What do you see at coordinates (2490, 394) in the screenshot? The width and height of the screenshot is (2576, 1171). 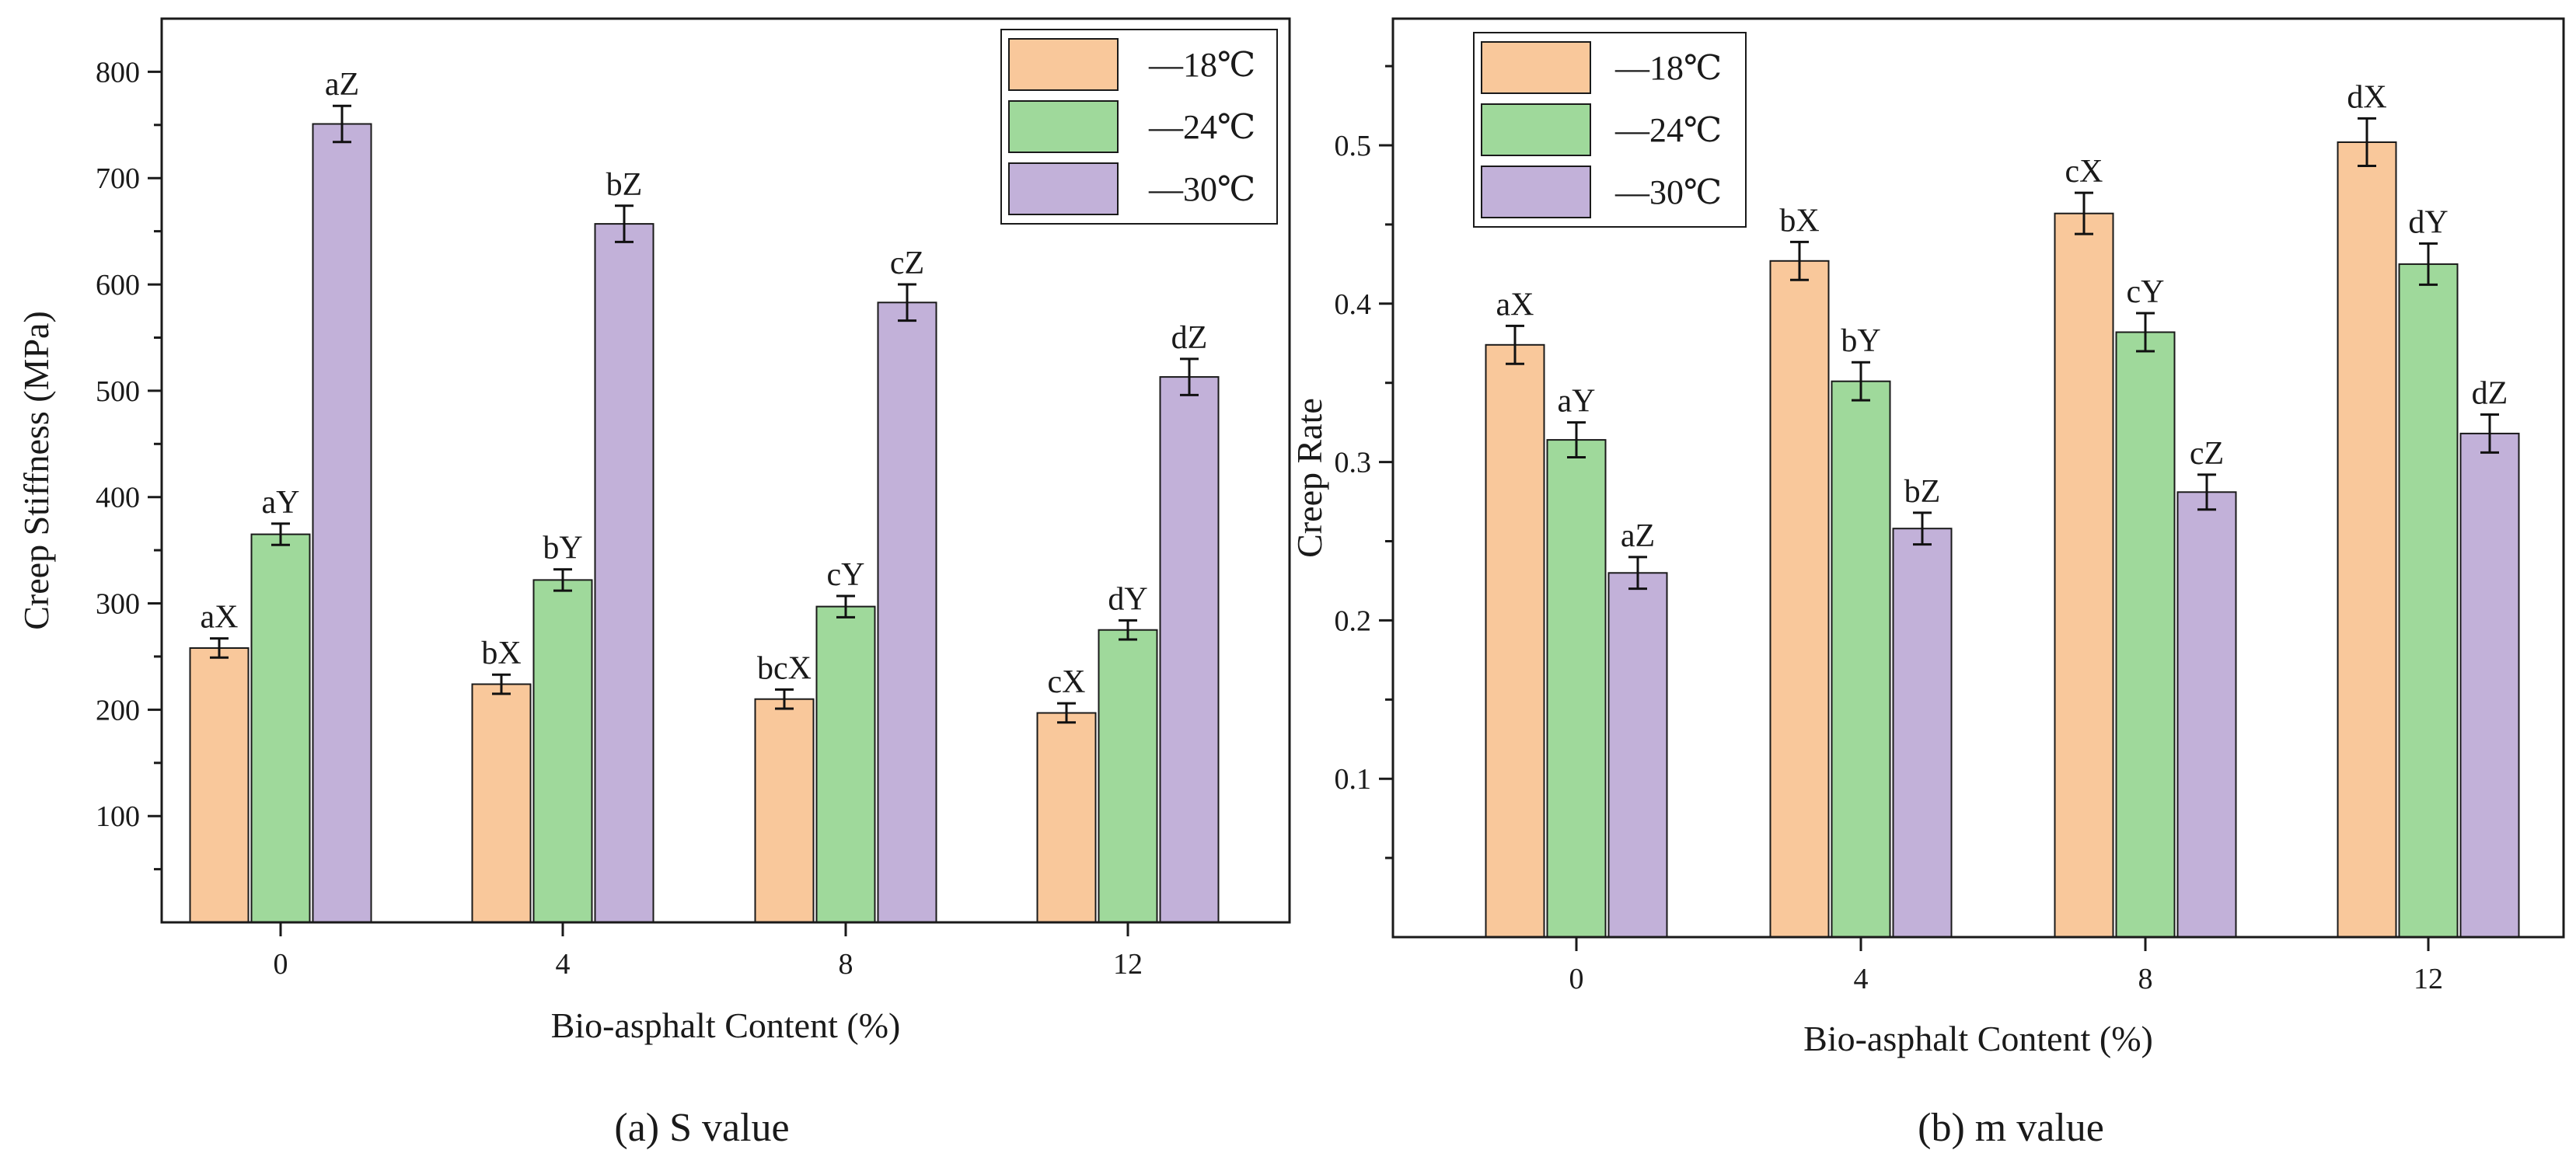 I see `chart-b-bar-label-s2-c3: dZ` at bounding box center [2490, 394].